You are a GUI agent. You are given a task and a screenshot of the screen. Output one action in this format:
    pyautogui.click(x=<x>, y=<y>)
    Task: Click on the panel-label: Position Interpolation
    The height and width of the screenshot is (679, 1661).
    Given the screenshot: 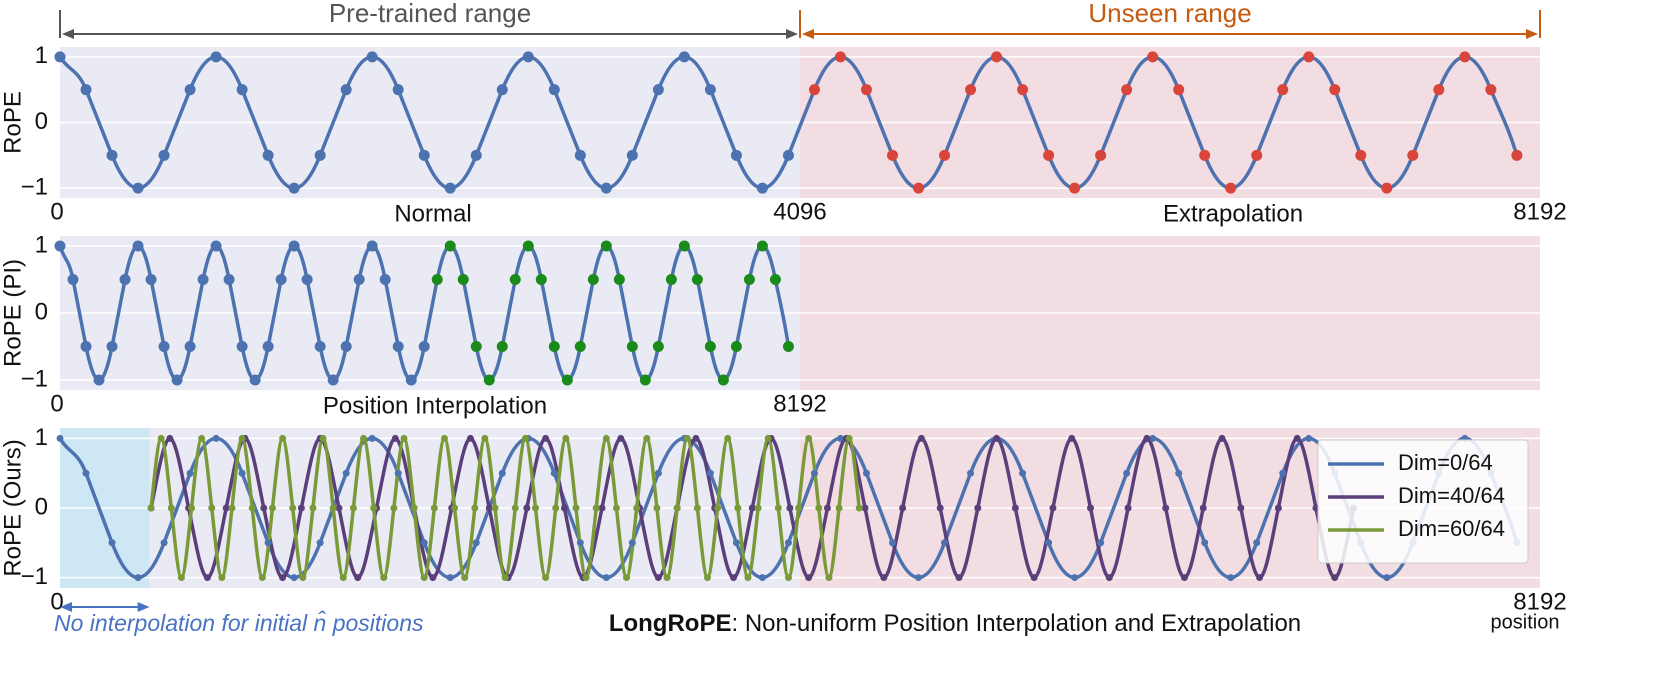 What is the action you would take?
    pyautogui.click(x=435, y=405)
    